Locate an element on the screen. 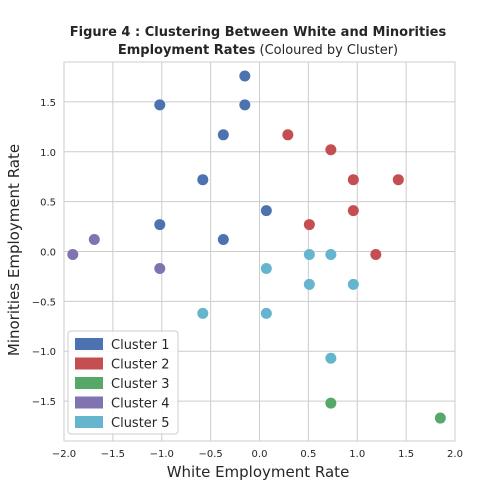  x-tick-label: 0.5 is located at coordinates (308, 454).